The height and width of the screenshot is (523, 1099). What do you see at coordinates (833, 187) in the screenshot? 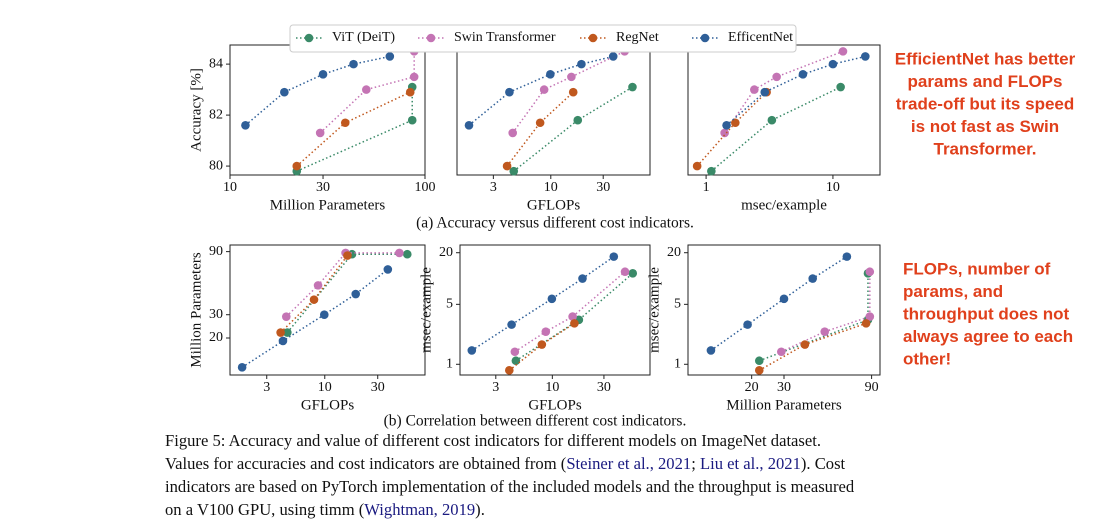
I see `x-tick-label: 10` at bounding box center [833, 187].